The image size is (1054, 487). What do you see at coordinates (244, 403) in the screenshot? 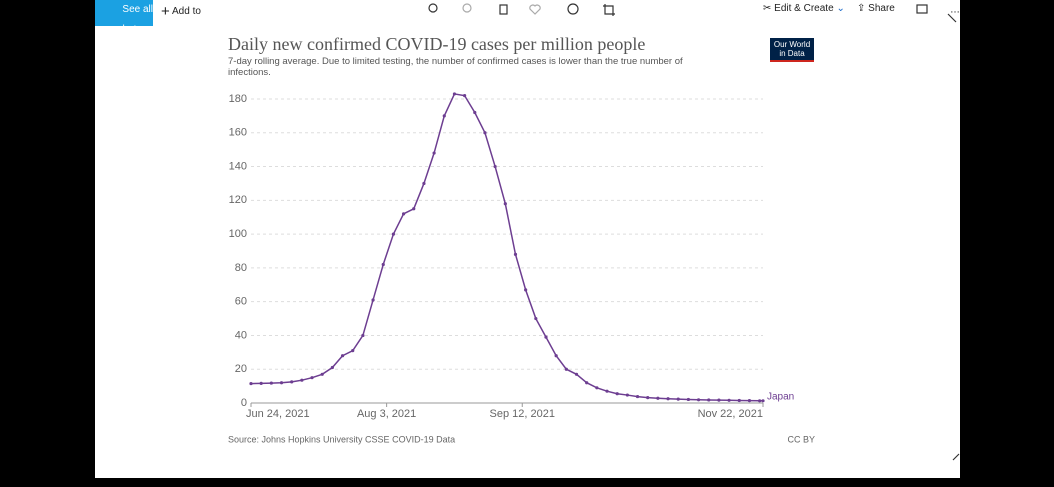
I see `y-tick-label: 0` at bounding box center [244, 403].